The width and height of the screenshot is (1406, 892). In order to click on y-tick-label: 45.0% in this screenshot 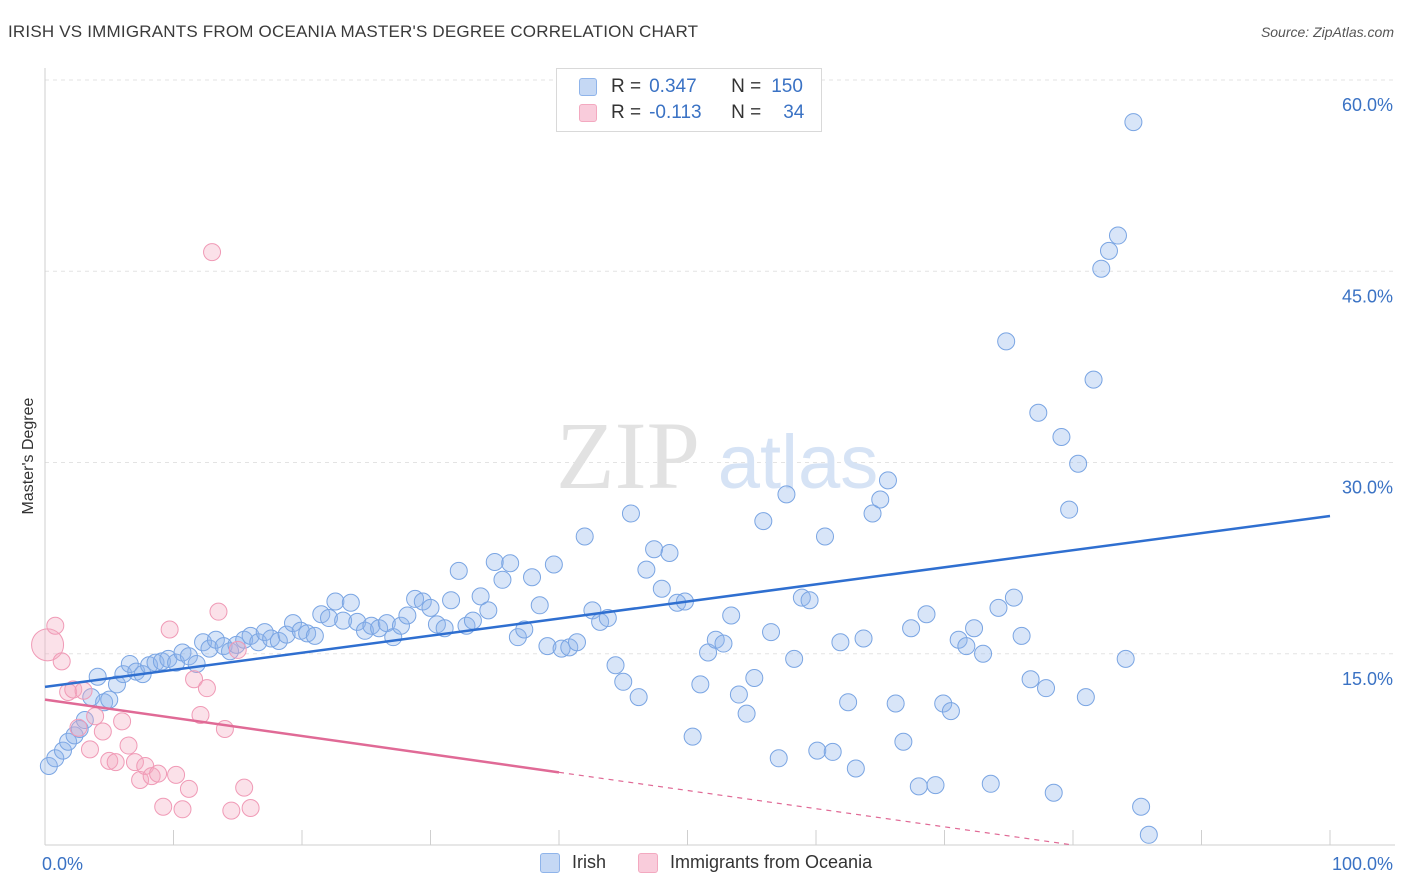, I will do `click(1367, 296)`.